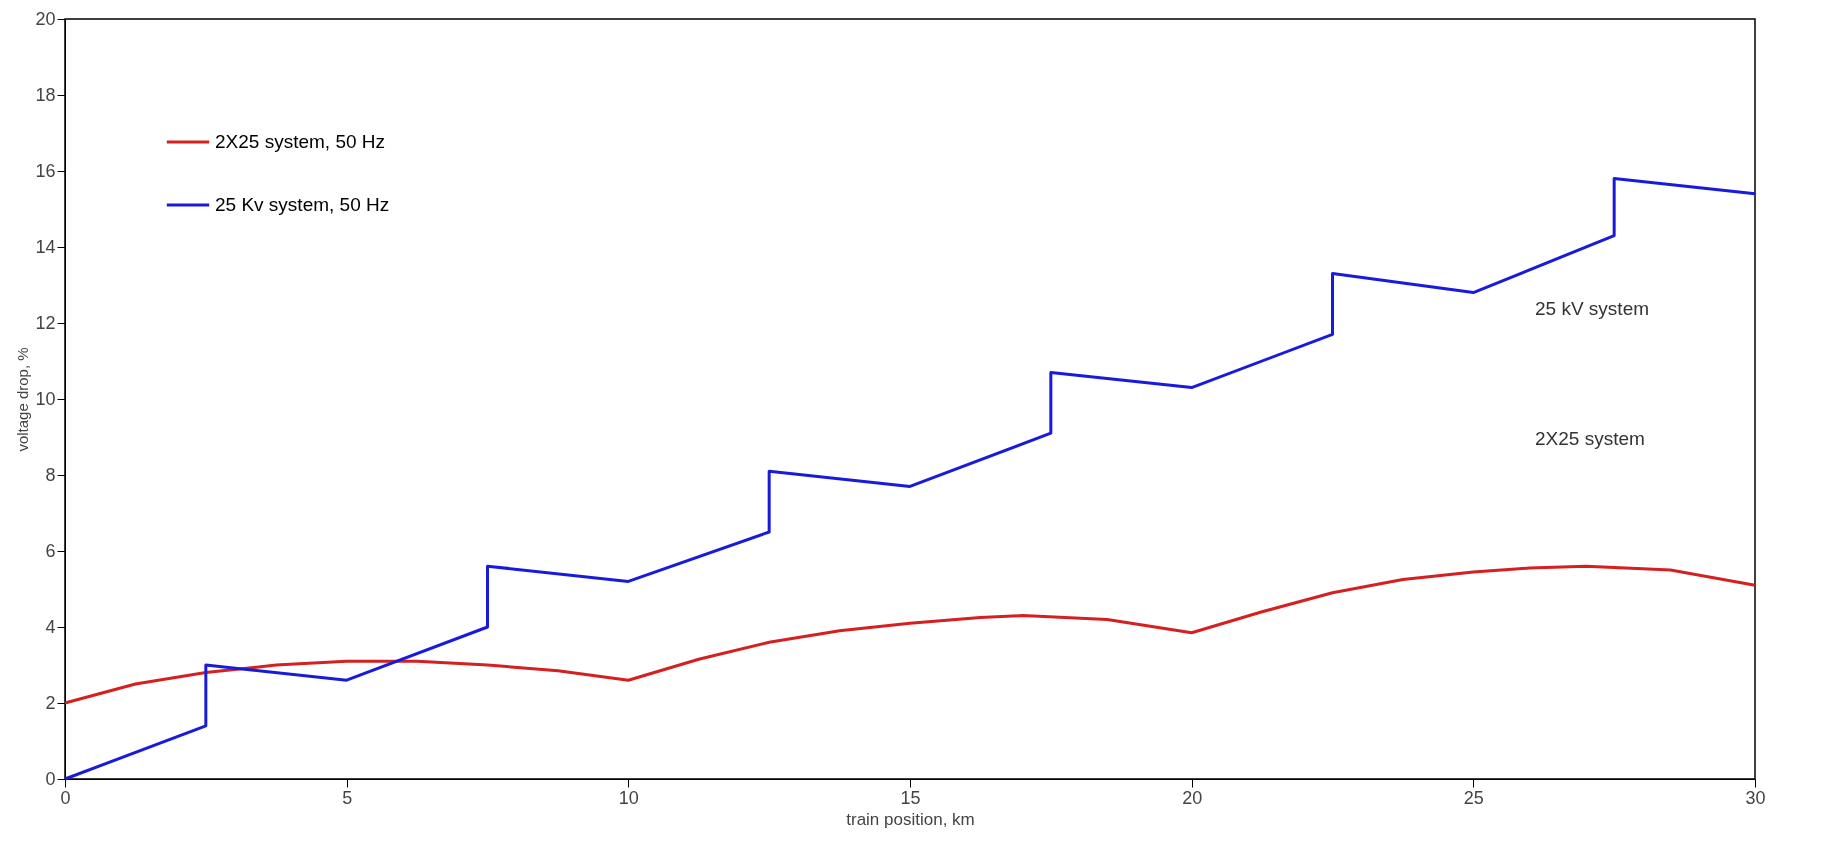 The width and height of the screenshot is (1828, 847). Describe the element at coordinates (45, 18) in the screenshot. I see `y-tick-label: 20` at that location.